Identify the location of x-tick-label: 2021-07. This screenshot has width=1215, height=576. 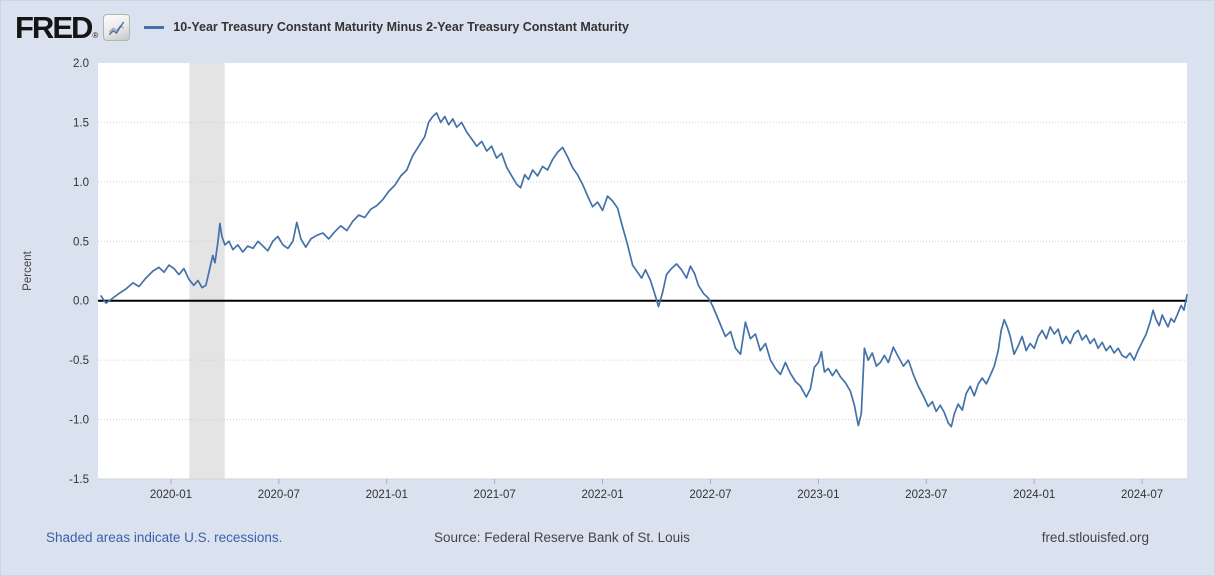
(495, 495).